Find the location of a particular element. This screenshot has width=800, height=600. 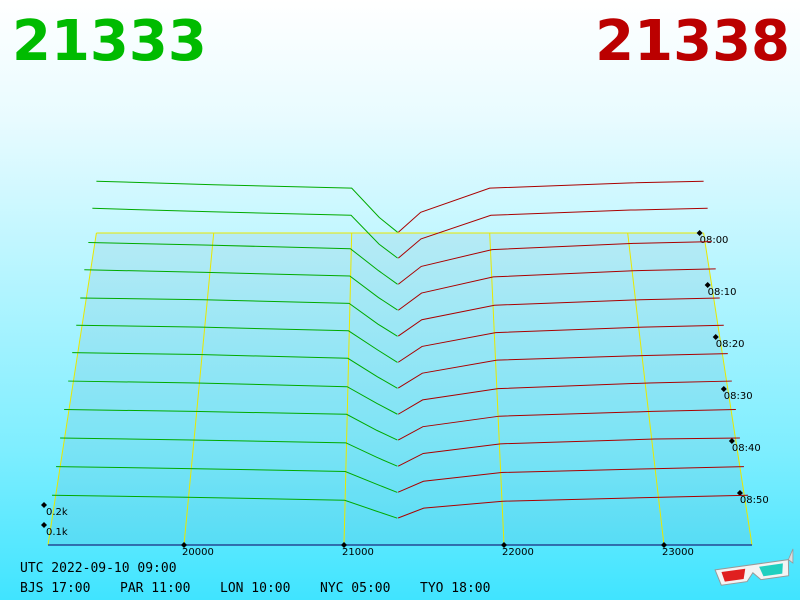

time-tick-label: 08:40 is located at coordinates (746, 448).